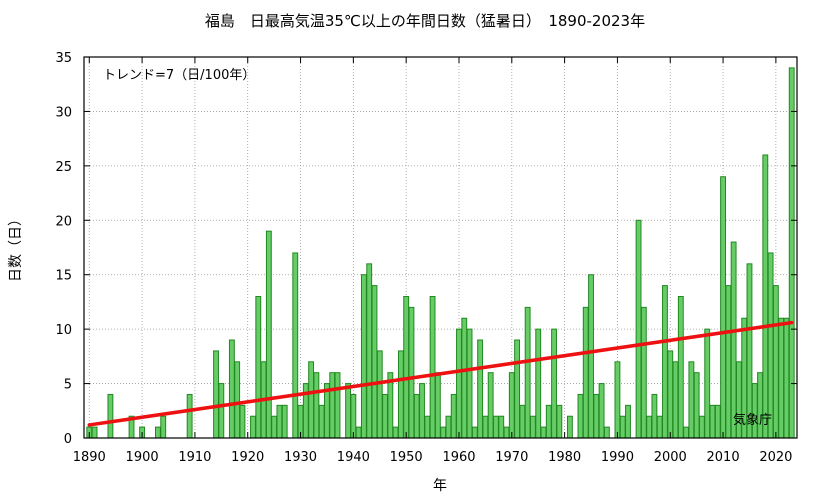  What do you see at coordinates (63, 112) in the screenshot?
I see `y-tick-label: 30` at bounding box center [63, 112].